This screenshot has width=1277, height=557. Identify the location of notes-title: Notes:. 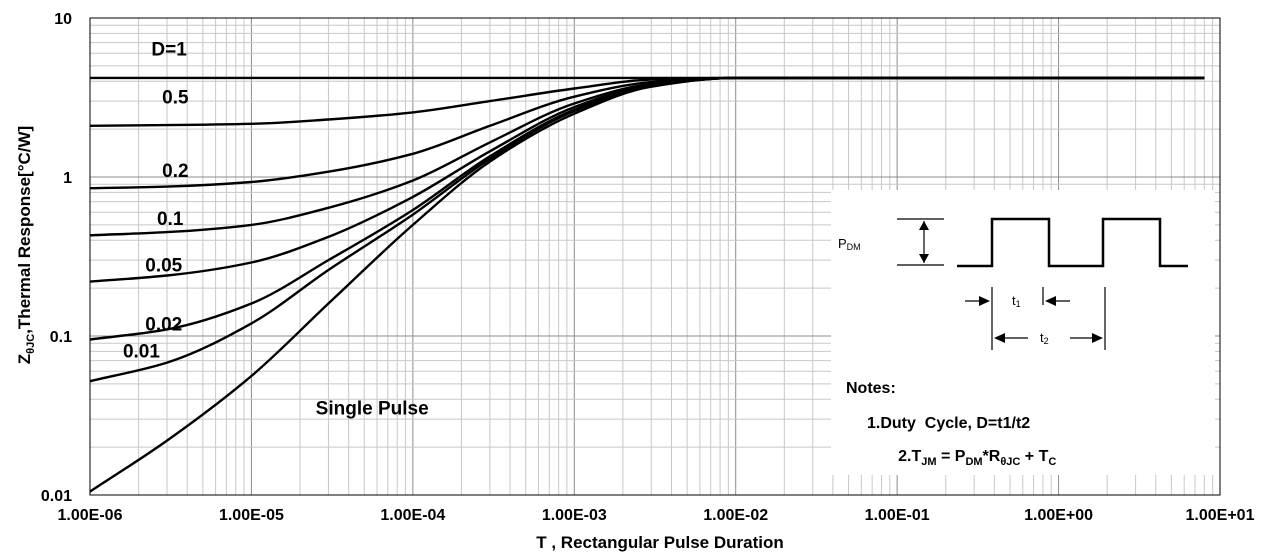
(871, 388).